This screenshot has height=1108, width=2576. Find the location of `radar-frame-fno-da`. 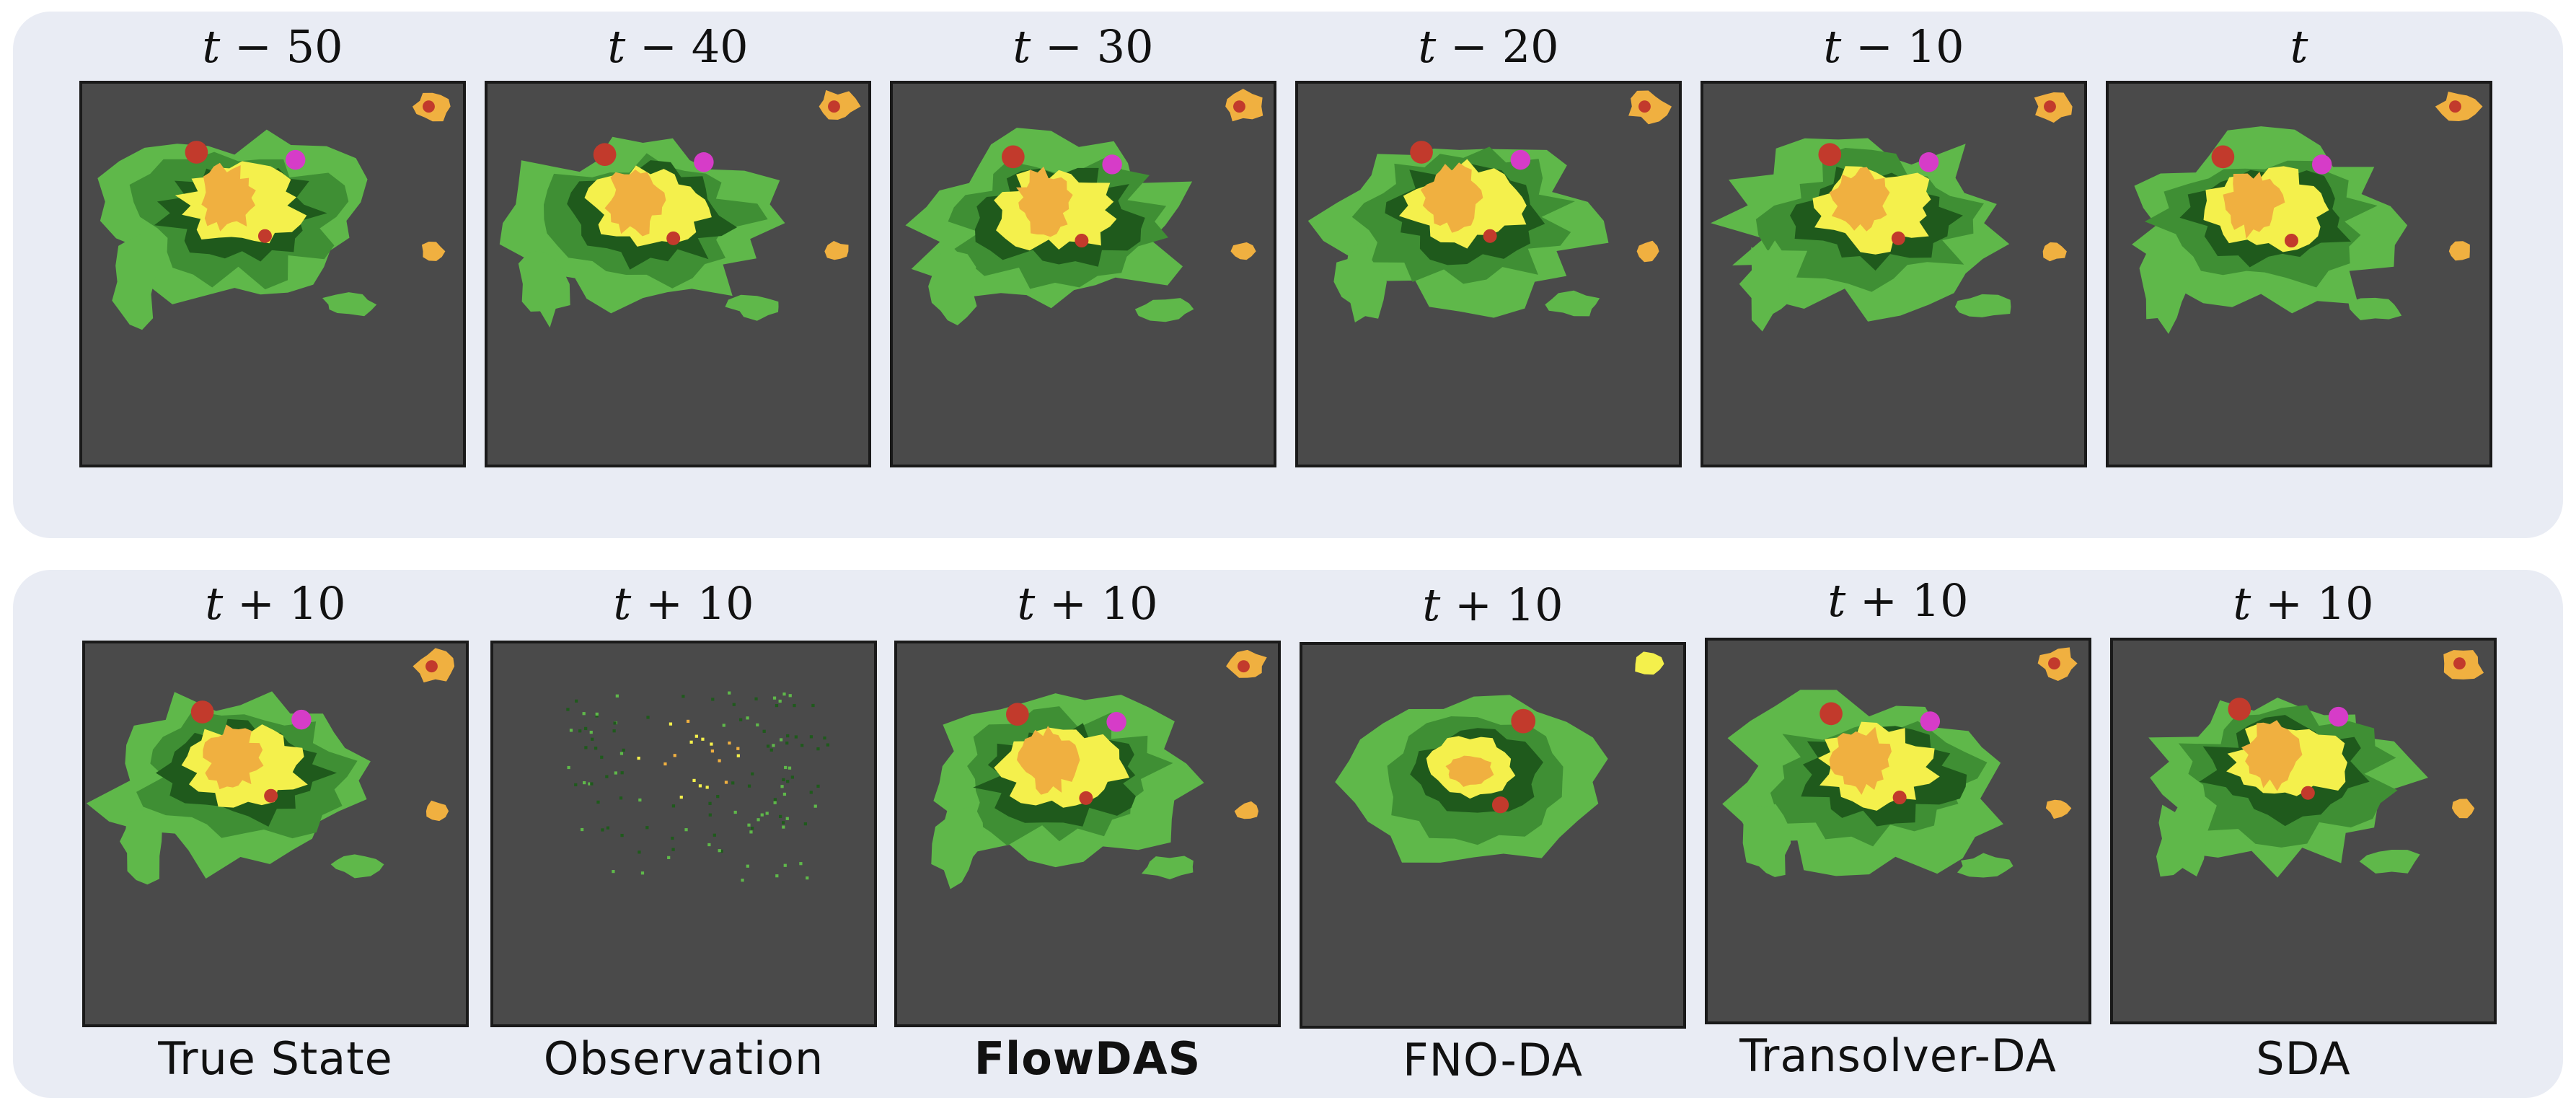

radar-frame-fno-da is located at coordinates (1493, 835).